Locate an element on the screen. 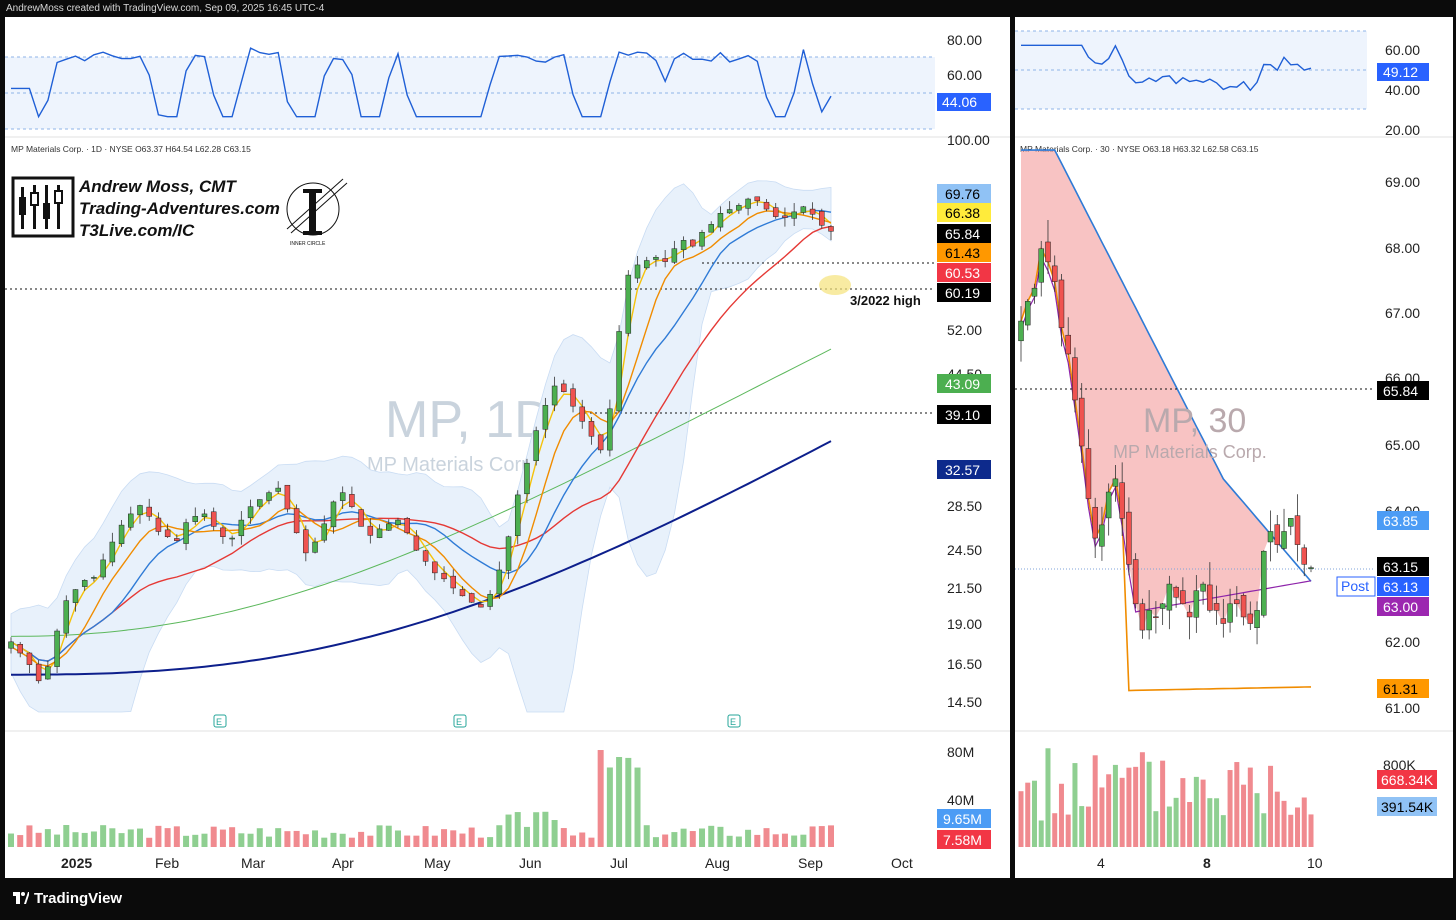 This screenshot has width=1456, height=920. price-axis-label: 61.00 is located at coordinates (1402, 708).